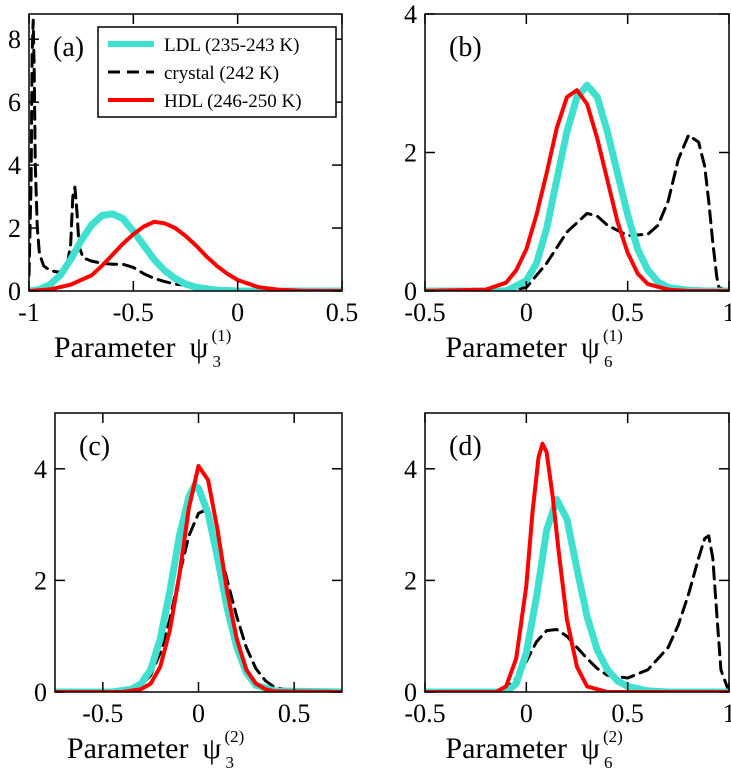  I want to click on x-tick-label: -1, so click(29, 312).